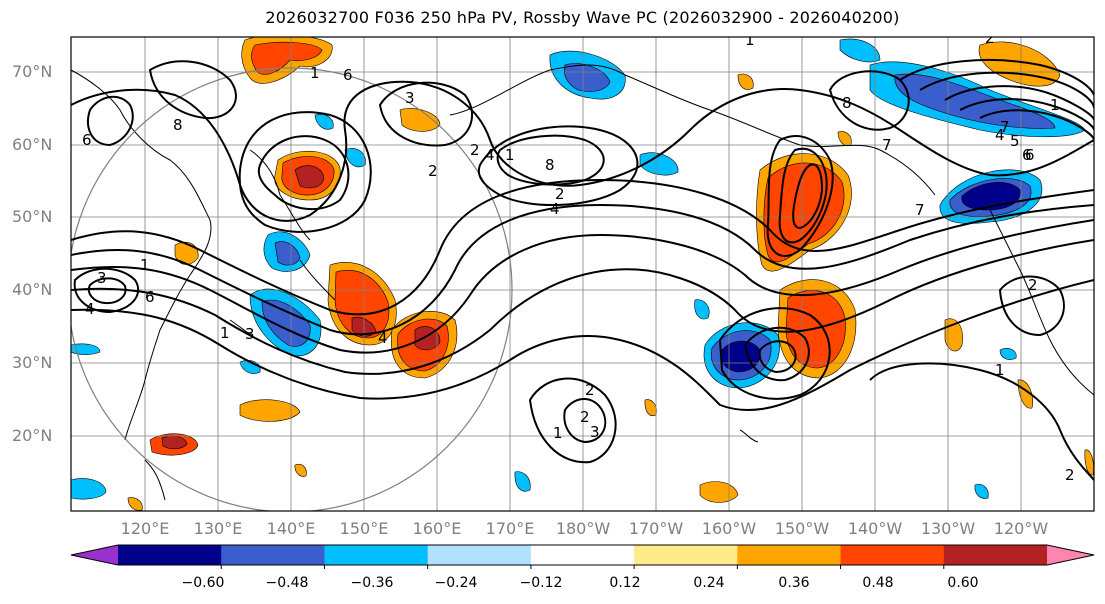  What do you see at coordinates (656, 528) in the screenshot?
I see `lon-label: 170°W` at bounding box center [656, 528].